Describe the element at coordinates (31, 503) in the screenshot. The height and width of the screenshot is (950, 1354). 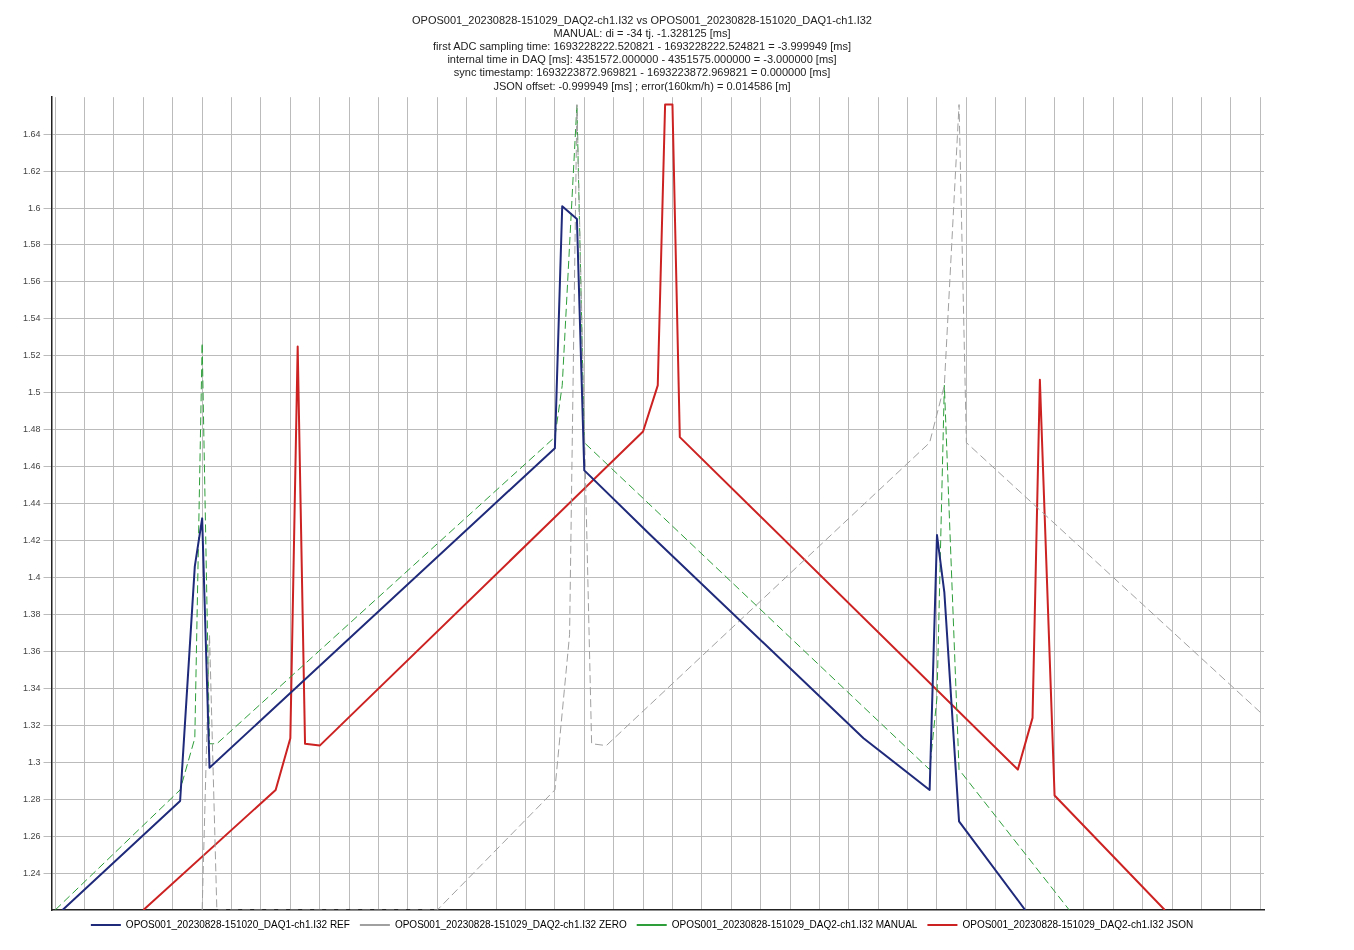
I see `y-tick-label: 1.44` at that location.